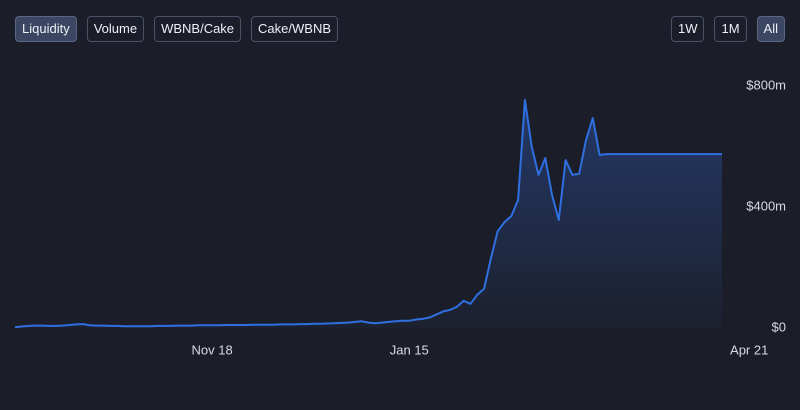 The height and width of the screenshot is (410, 800). What do you see at coordinates (766, 205) in the screenshot?
I see `y-tick-label: $400m` at bounding box center [766, 205].